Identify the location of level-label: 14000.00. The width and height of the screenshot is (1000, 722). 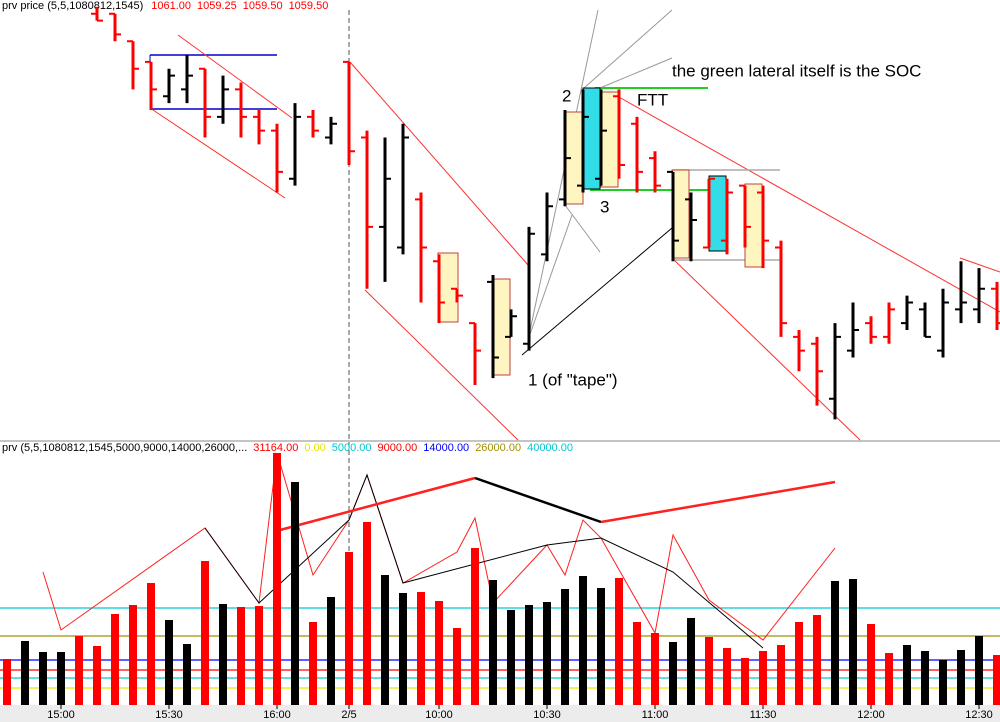
(446, 448).